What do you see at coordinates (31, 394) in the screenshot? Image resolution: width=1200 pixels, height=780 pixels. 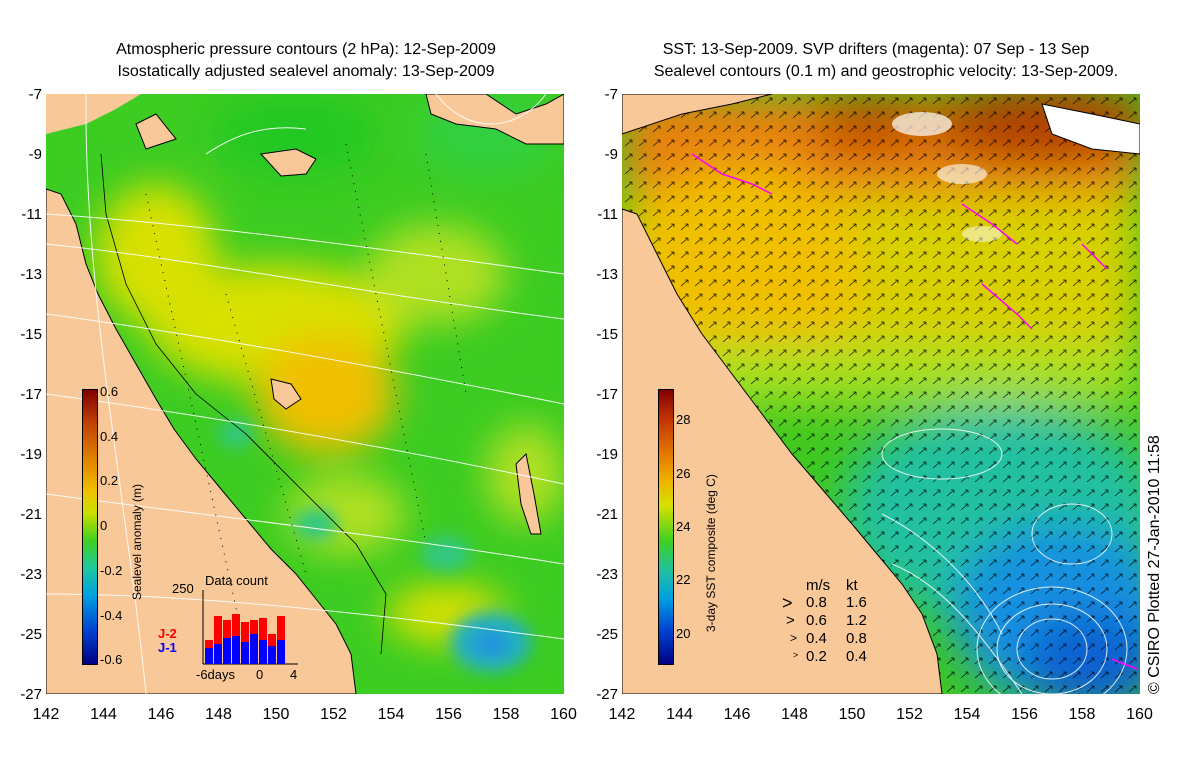 I see `left-ytick-5: -17` at bounding box center [31, 394].